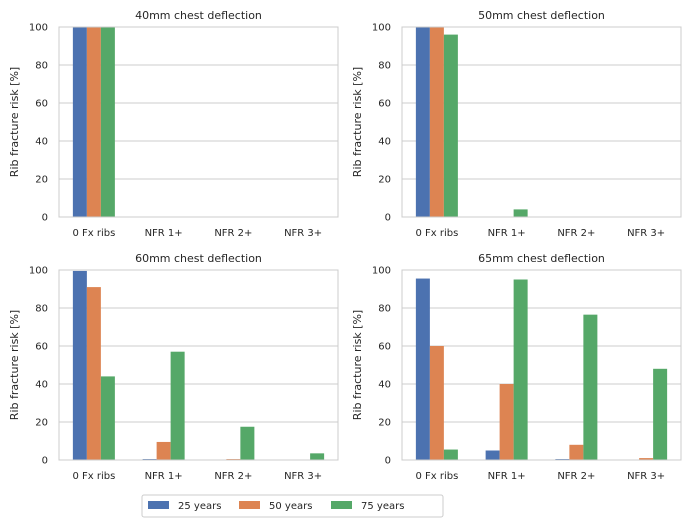 The height and width of the screenshot is (527, 691). I want to click on legend: 25 years 50 years 75 years, so click(292, 506).